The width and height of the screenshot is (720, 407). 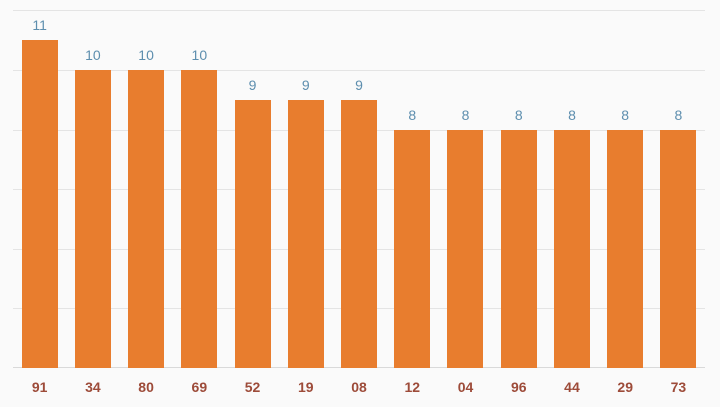 What do you see at coordinates (39, 25) in the screenshot?
I see `bar-value-label: 11` at bounding box center [39, 25].